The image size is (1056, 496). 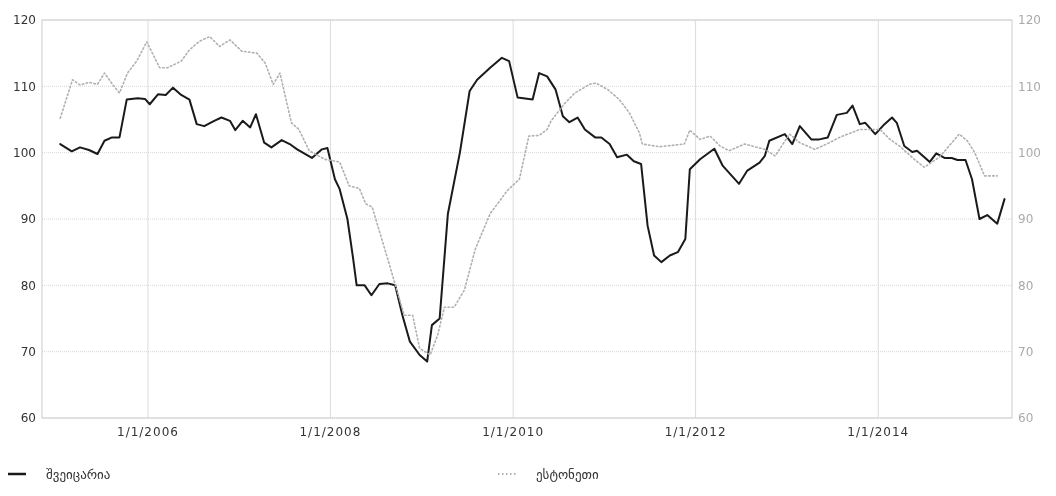 What do you see at coordinates (567, 474) in the screenshot?
I see `legend-label: ესტონეთი` at bounding box center [567, 474].